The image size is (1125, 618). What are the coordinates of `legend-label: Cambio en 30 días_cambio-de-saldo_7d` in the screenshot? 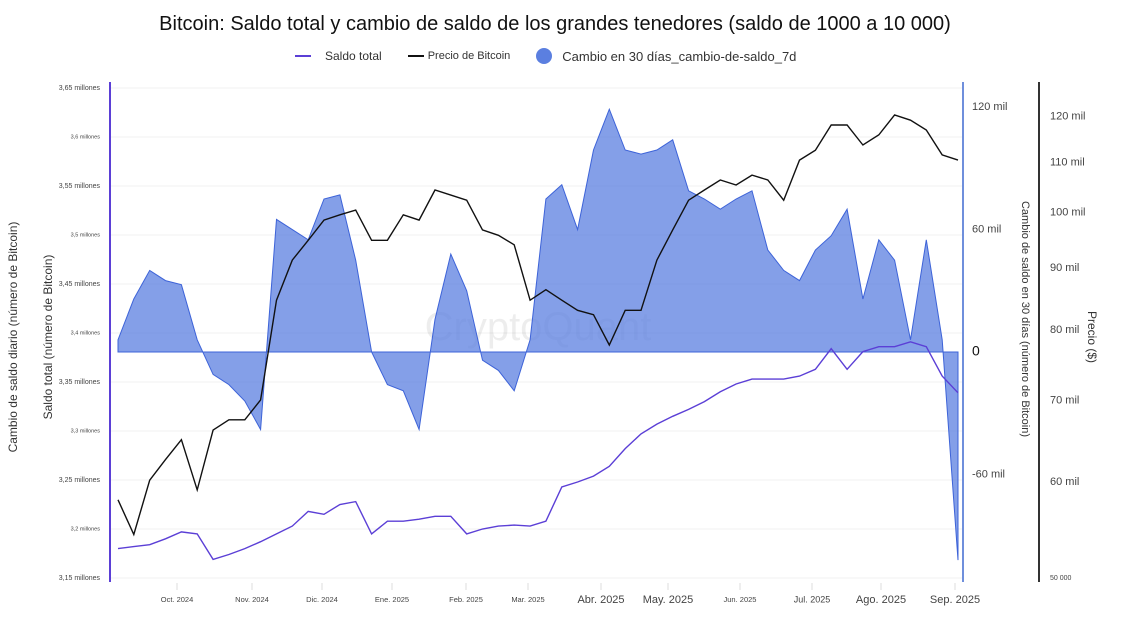 It's located at (679, 56).